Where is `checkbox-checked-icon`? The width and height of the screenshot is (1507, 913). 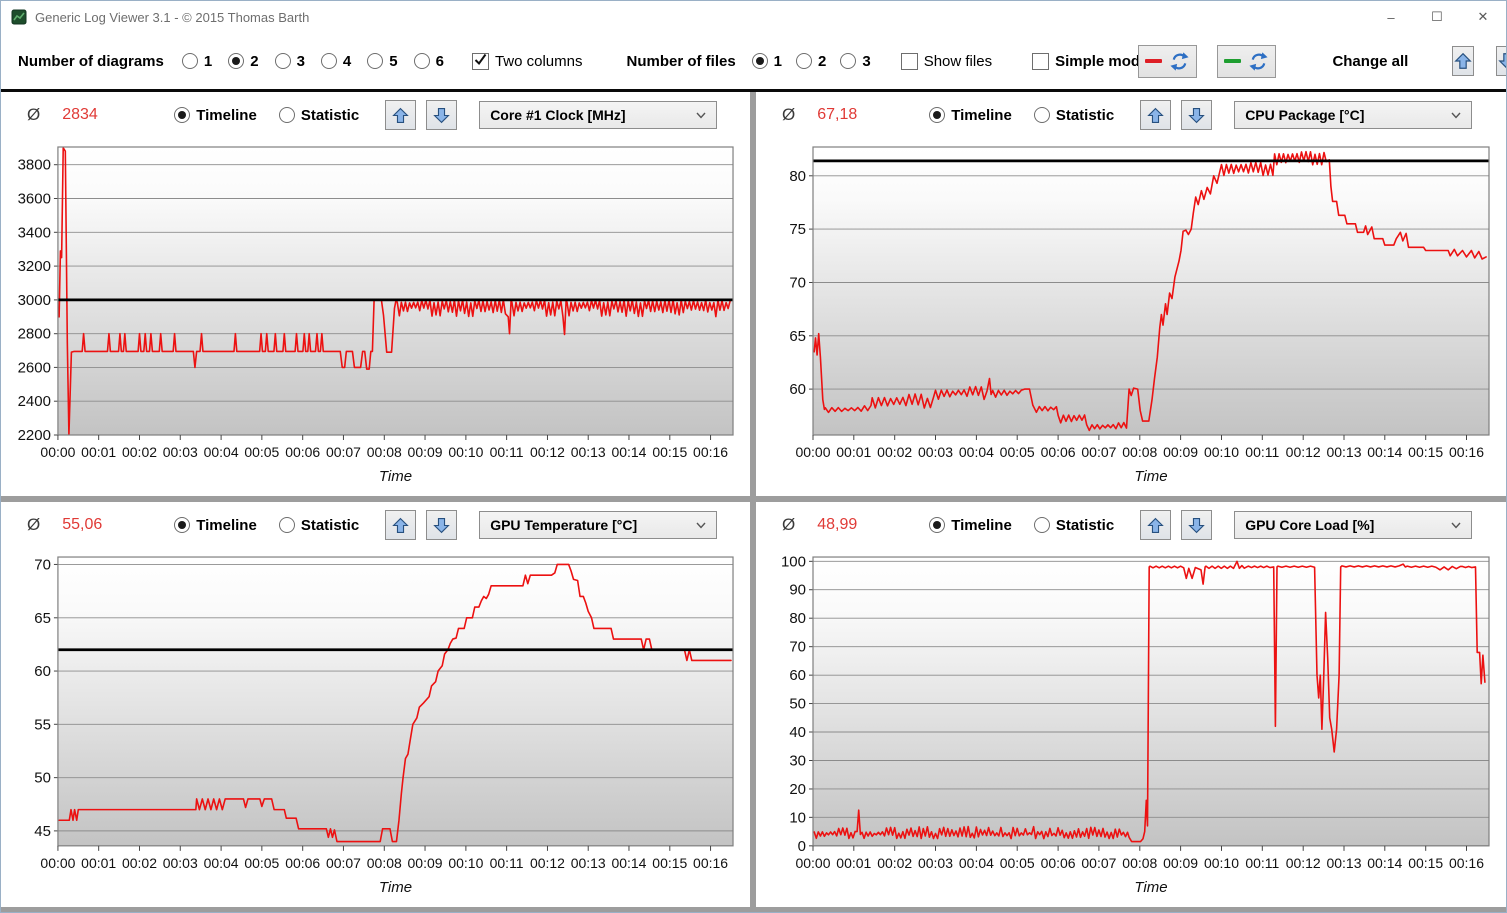
checkbox-checked-icon is located at coordinates (480, 61).